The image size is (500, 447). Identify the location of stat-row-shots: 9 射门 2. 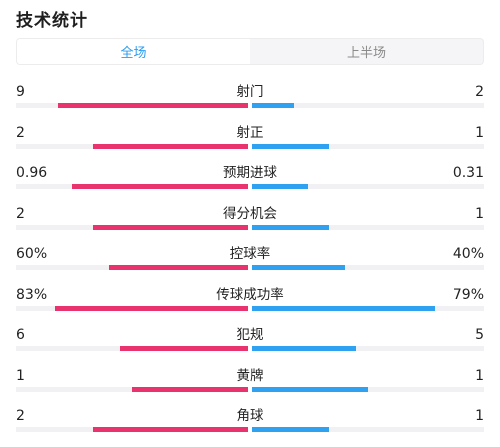
(250, 103).